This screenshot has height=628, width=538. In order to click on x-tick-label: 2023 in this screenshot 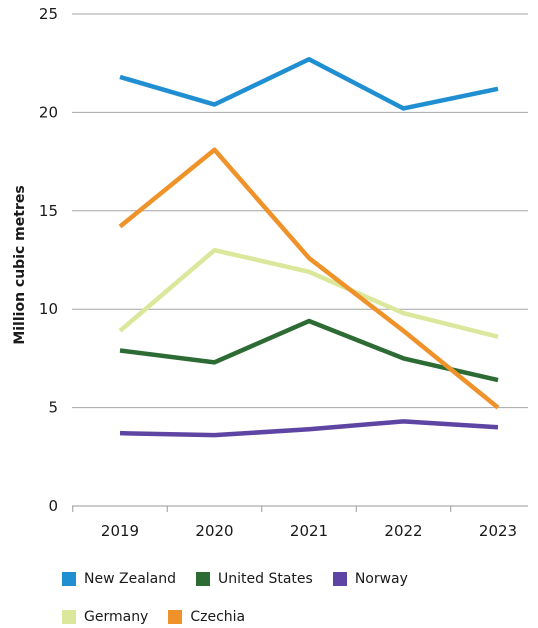, I will do `click(498, 531)`.